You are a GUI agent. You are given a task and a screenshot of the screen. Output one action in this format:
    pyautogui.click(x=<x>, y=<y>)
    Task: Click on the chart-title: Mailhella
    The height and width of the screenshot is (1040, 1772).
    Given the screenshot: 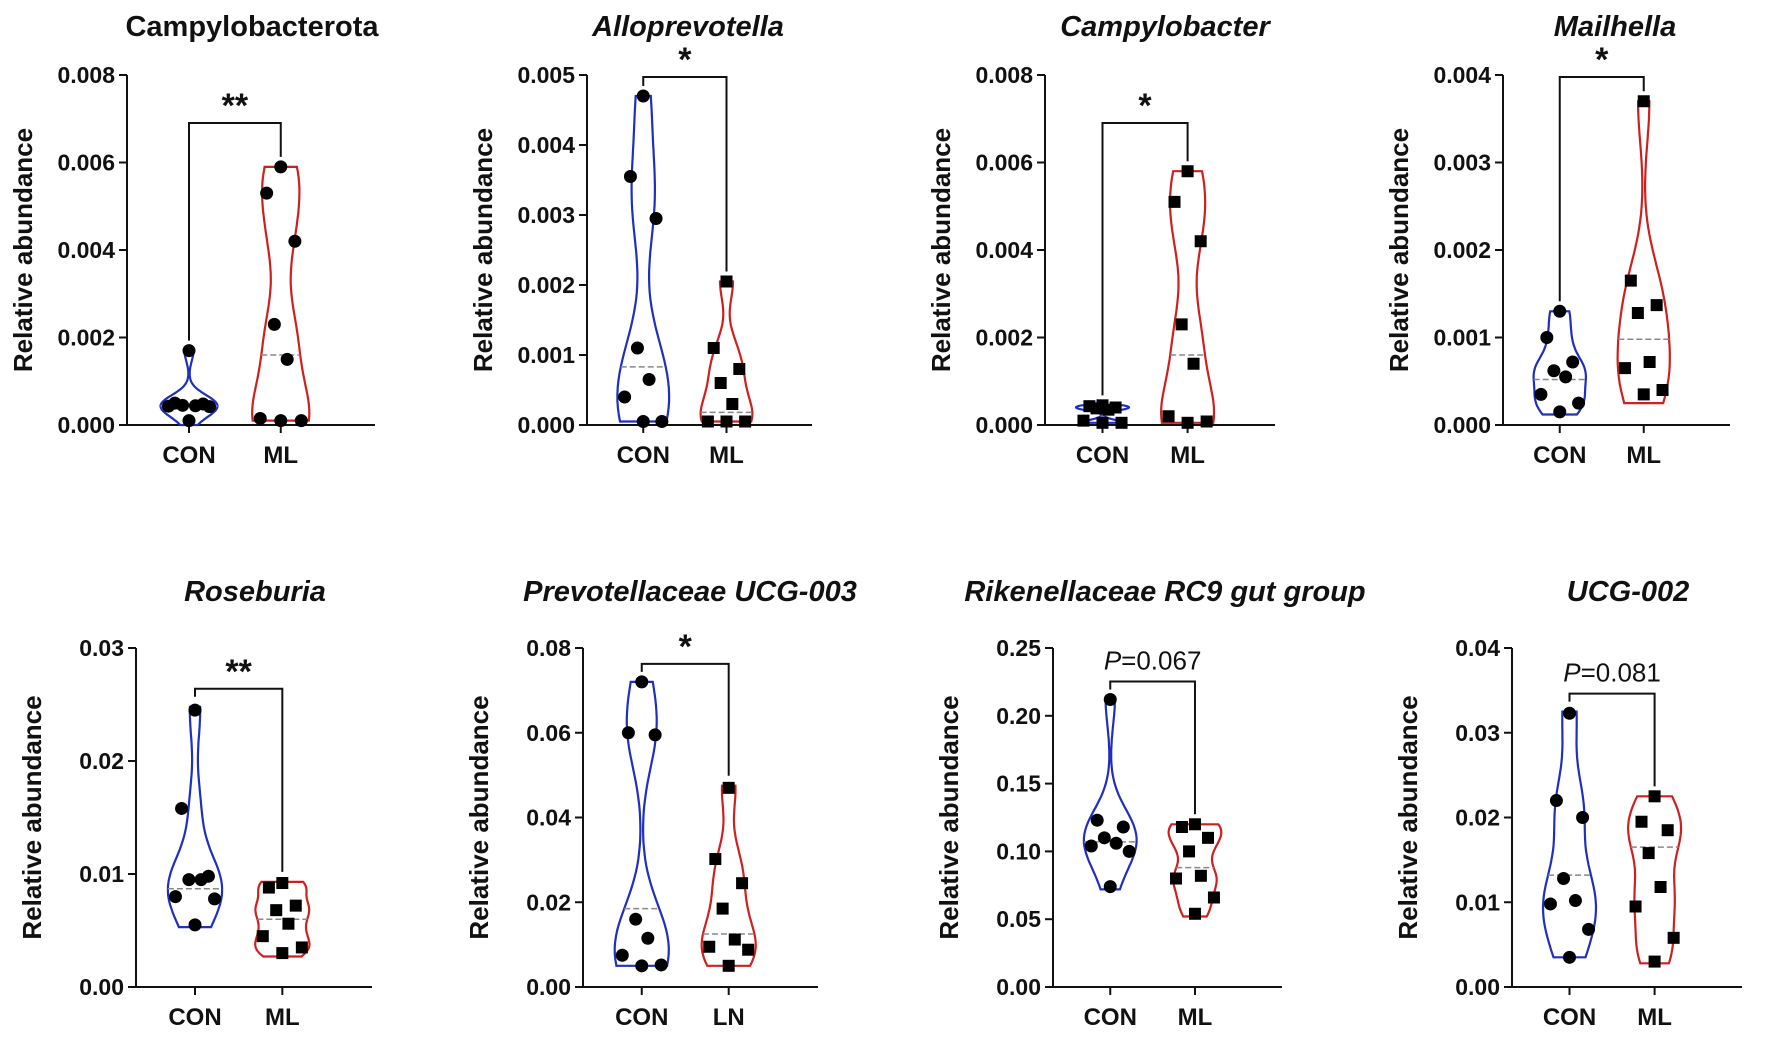 What is the action you would take?
    pyautogui.click(x=1615, y=27)
    